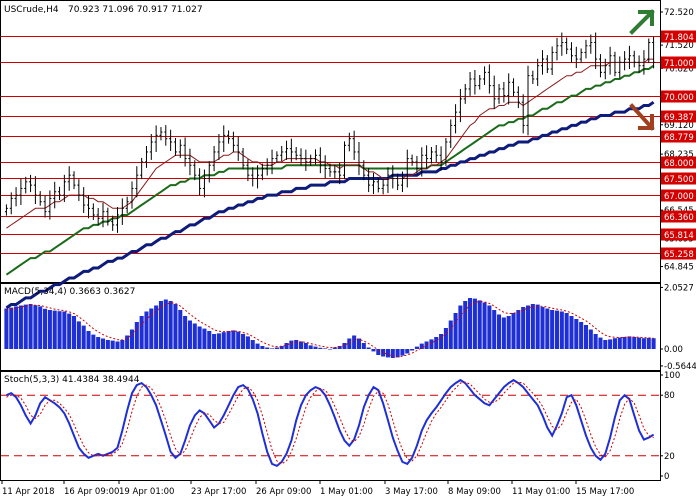 The image size is (696, 504). Describe the element at coordinates (679, 13) in the screenshot. I see `price-tick-label: 72.520` at that location.